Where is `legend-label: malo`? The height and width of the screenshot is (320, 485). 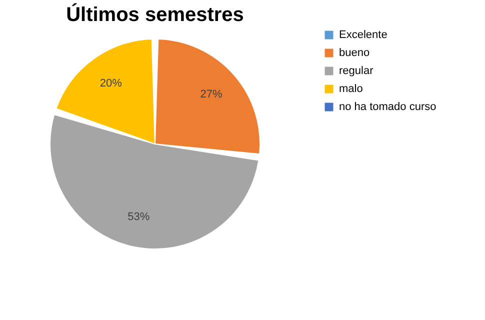
legend-label: malo is located at coordinates (351, 89).